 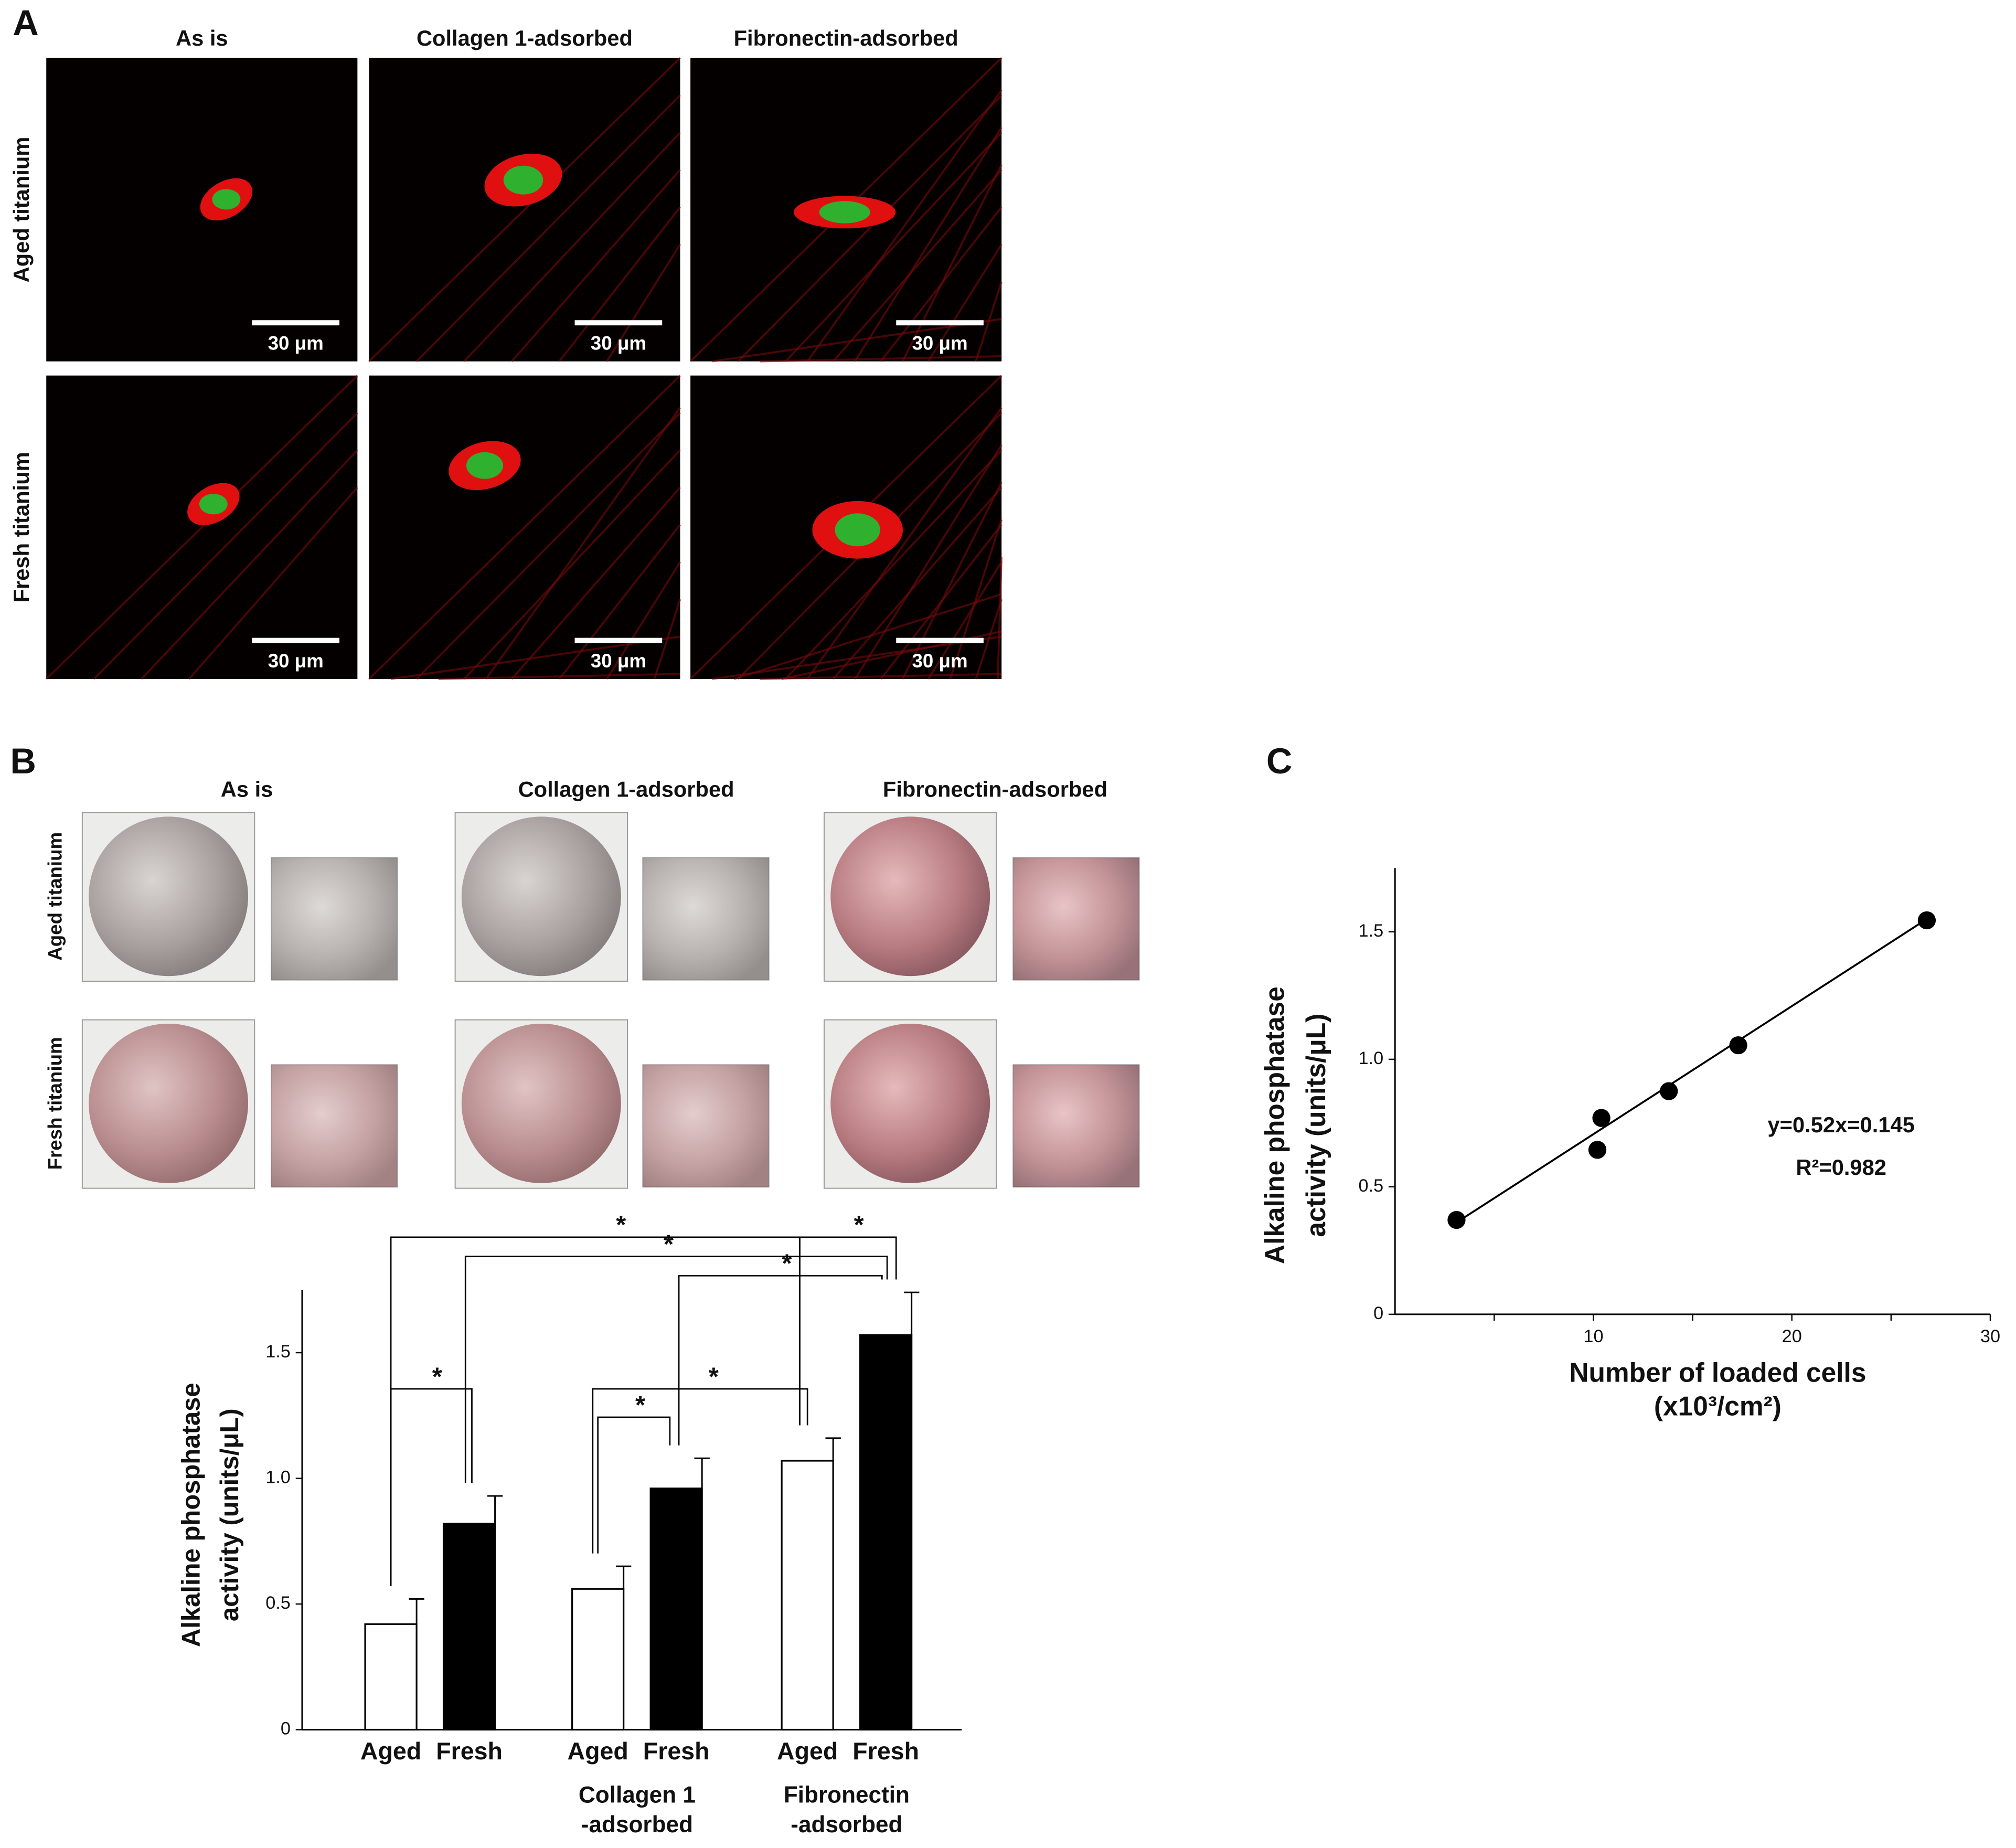 What do you see at coordinates (637, 1795) in the screenshot?
I see `group-label: Collagen 1` at bounding box center [637, 1795].